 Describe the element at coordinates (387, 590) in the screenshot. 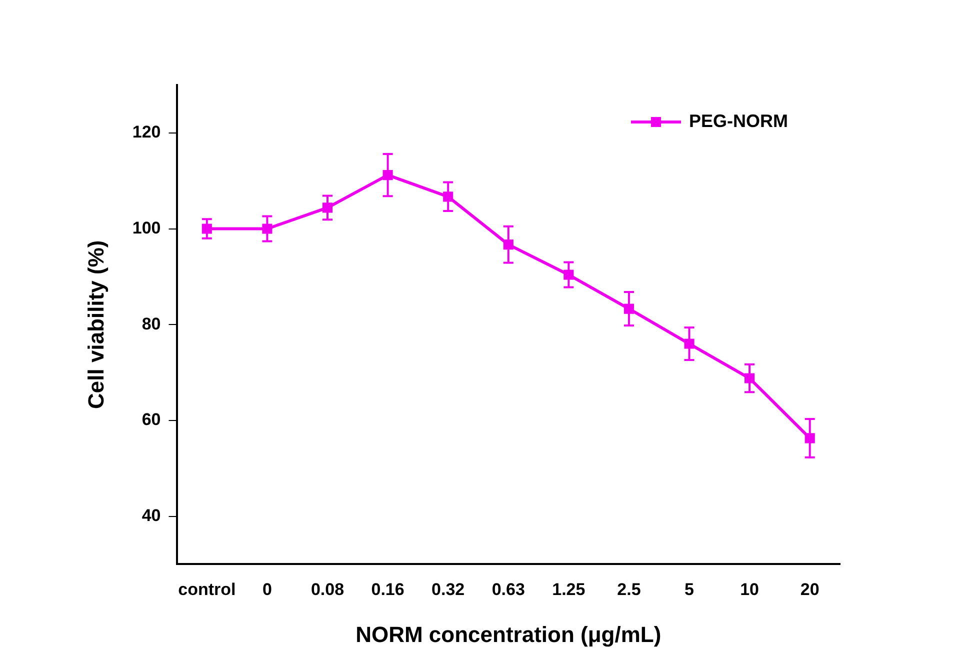

I see `x-tick-label: 0.16` at that location.